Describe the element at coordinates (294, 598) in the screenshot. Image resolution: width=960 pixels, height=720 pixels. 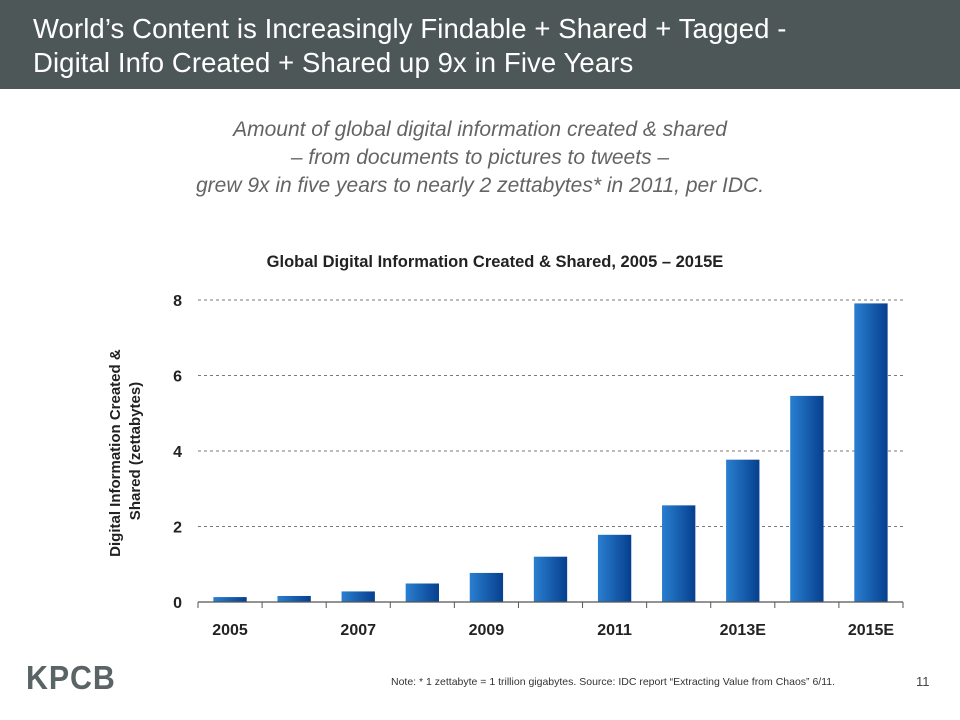
I see `bar-2006` at that location.